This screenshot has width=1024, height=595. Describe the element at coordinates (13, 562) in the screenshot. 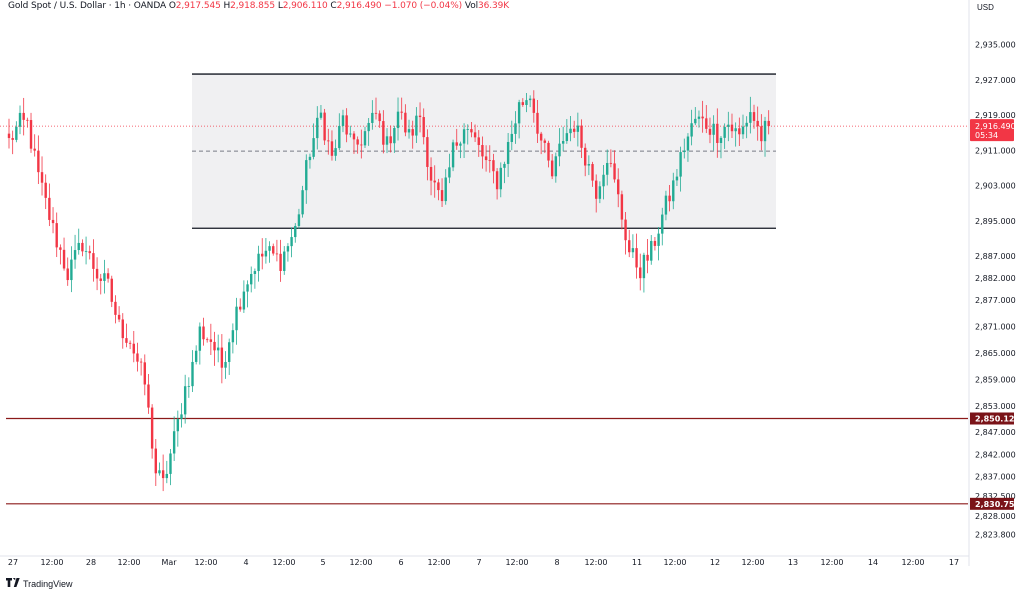

I see `time-tick-label: 27` at that location.